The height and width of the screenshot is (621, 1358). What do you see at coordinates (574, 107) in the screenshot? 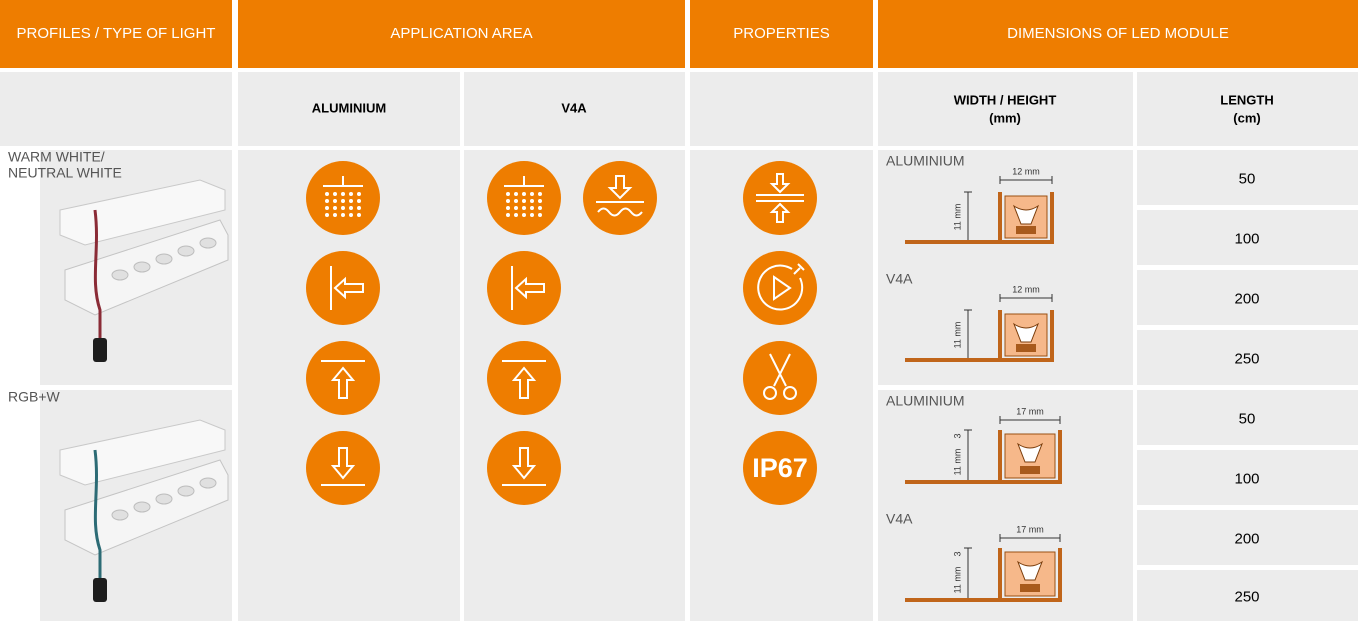
I see `subheader-label: V4A` at bounding box center [574, 107].